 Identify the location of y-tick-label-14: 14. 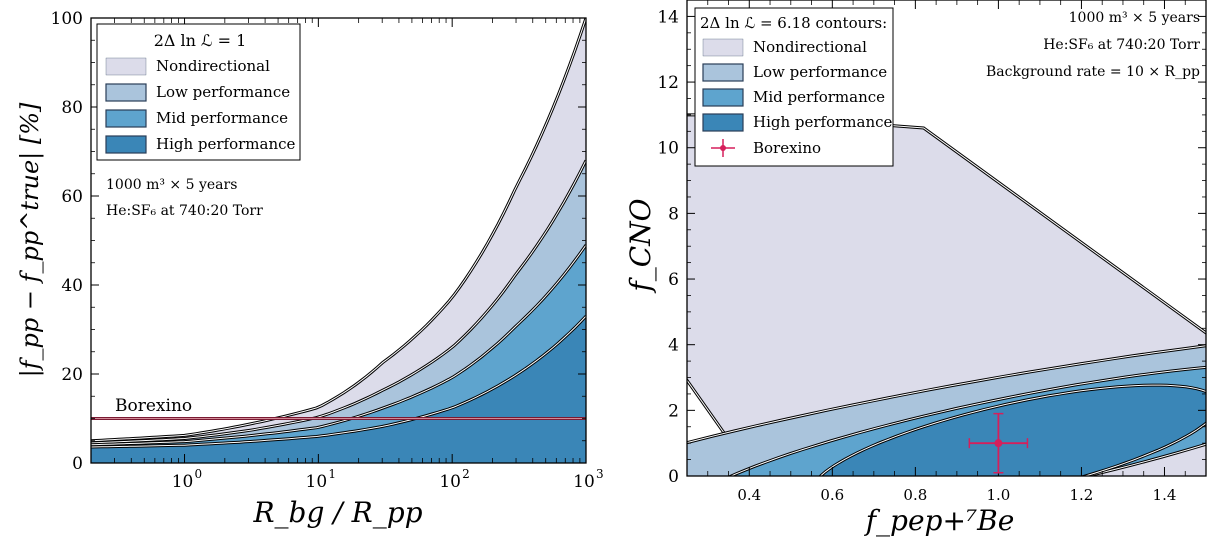
(668, 17).